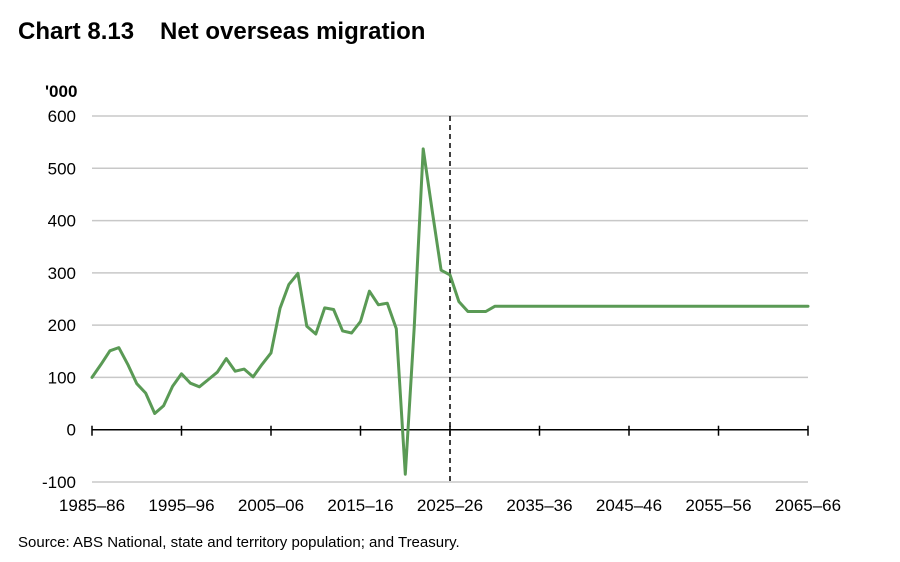 The width and height of the screenshot is (900, 562). Describe the element at coordinates (181, 505) in the screenshot. I see `x-tick-label-1995: 1995–96` at that location.